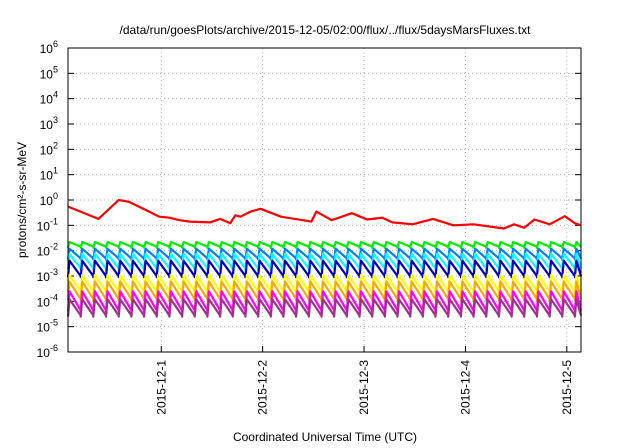 The image size is (640, 448). Describe the element at coordinates (567, 387) in the screenshot. I see `x-tick-label: 2015-12-5` at that location.